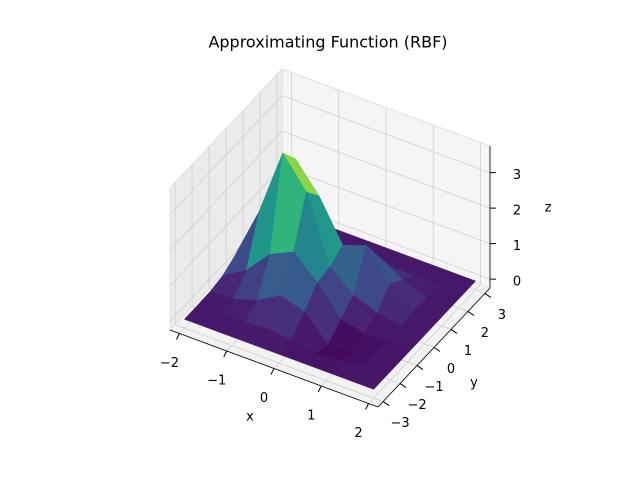  Describe the element at coordinates (311, 416) in the screenshot. I see `x-tick-label: 1` at that location.